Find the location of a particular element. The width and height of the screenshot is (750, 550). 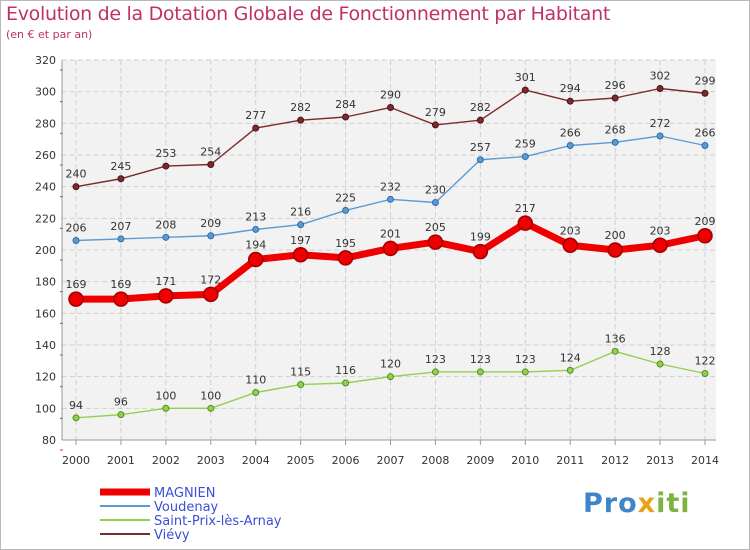

y-tick-label: 100 is located at coordinates (45, 408).